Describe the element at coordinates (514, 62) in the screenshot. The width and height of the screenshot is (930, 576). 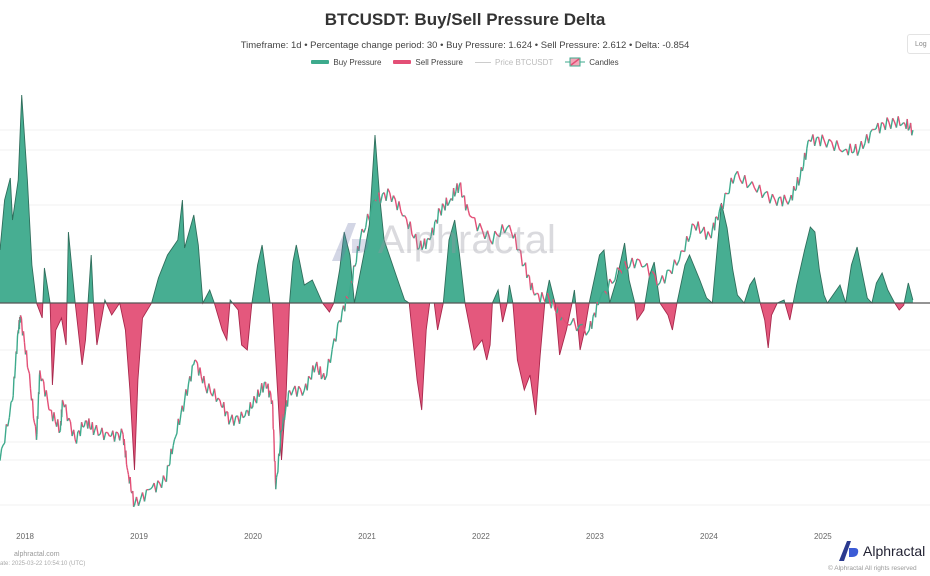
I see `legend-item-price: Price BTCUSDT` at that location.